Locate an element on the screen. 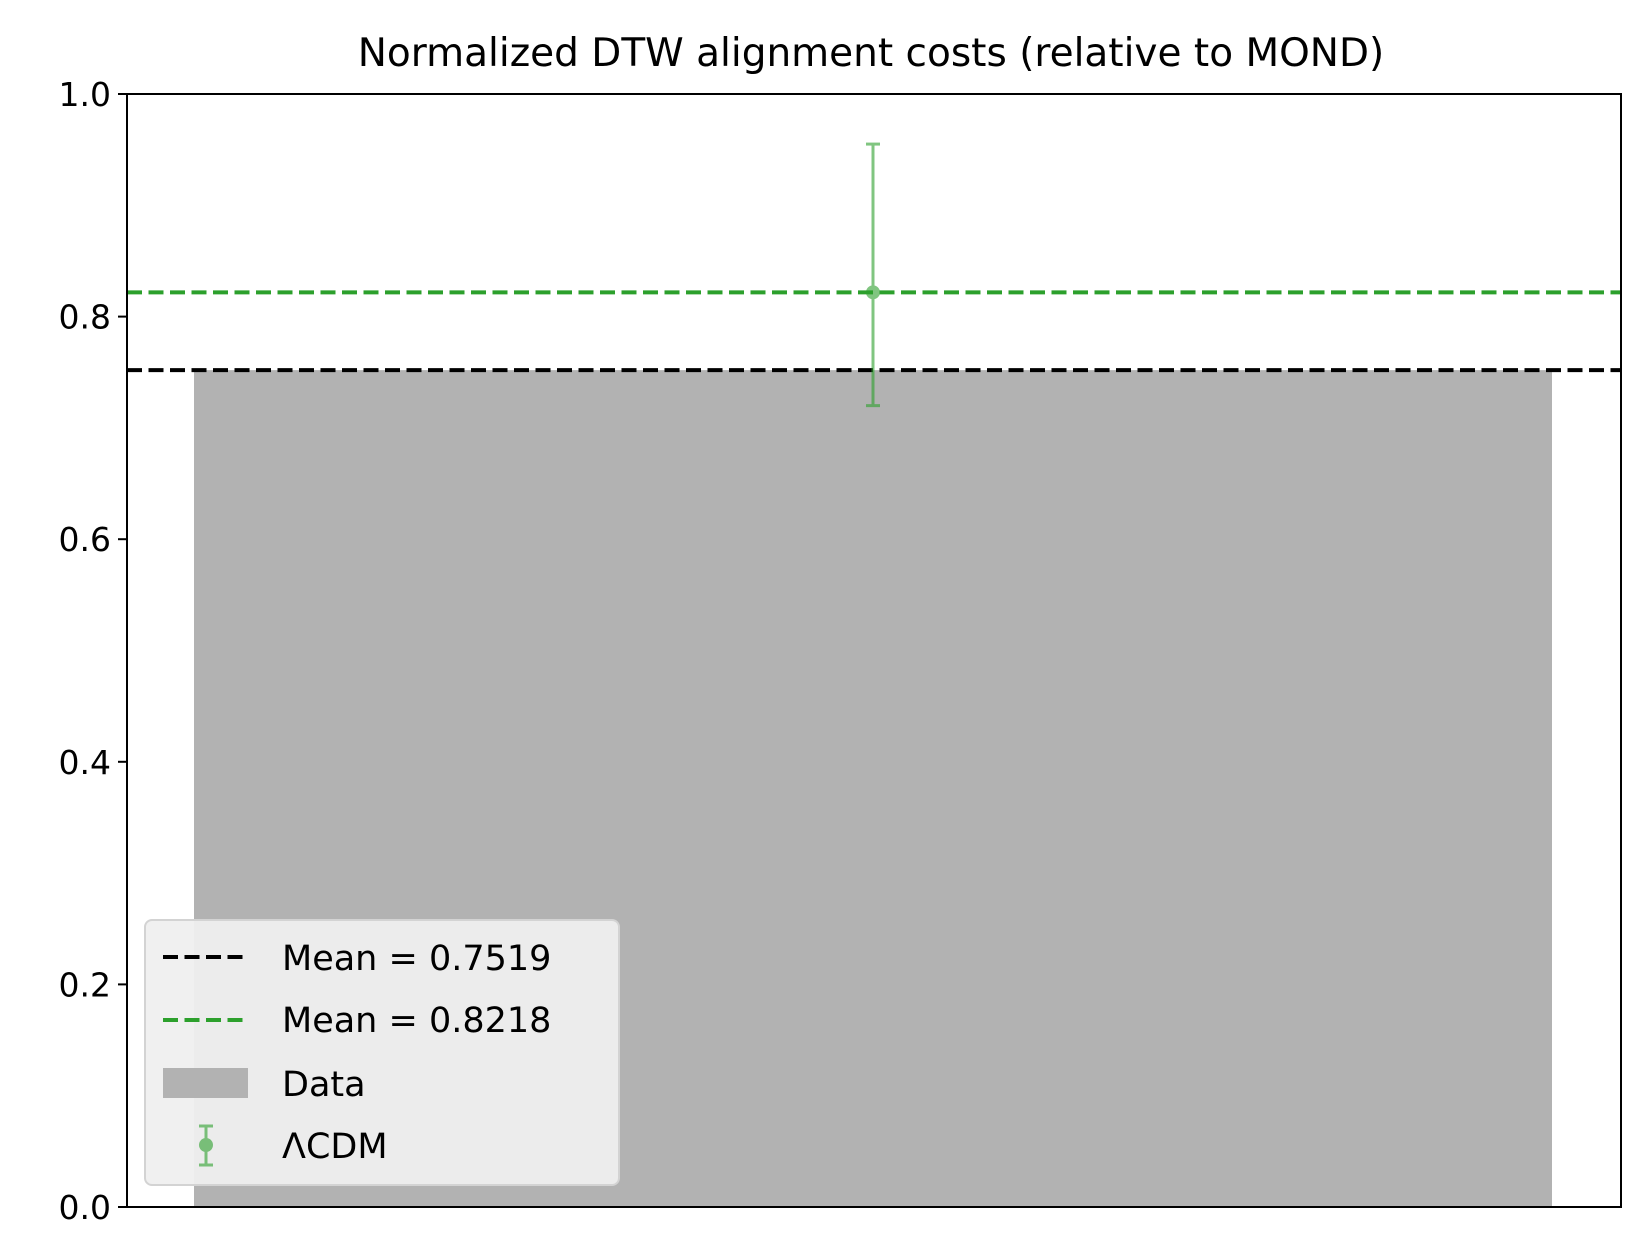 The width and height of the screenshot is (1643, 1257). lcdm-errorbar is located at coordinates (873, 275).